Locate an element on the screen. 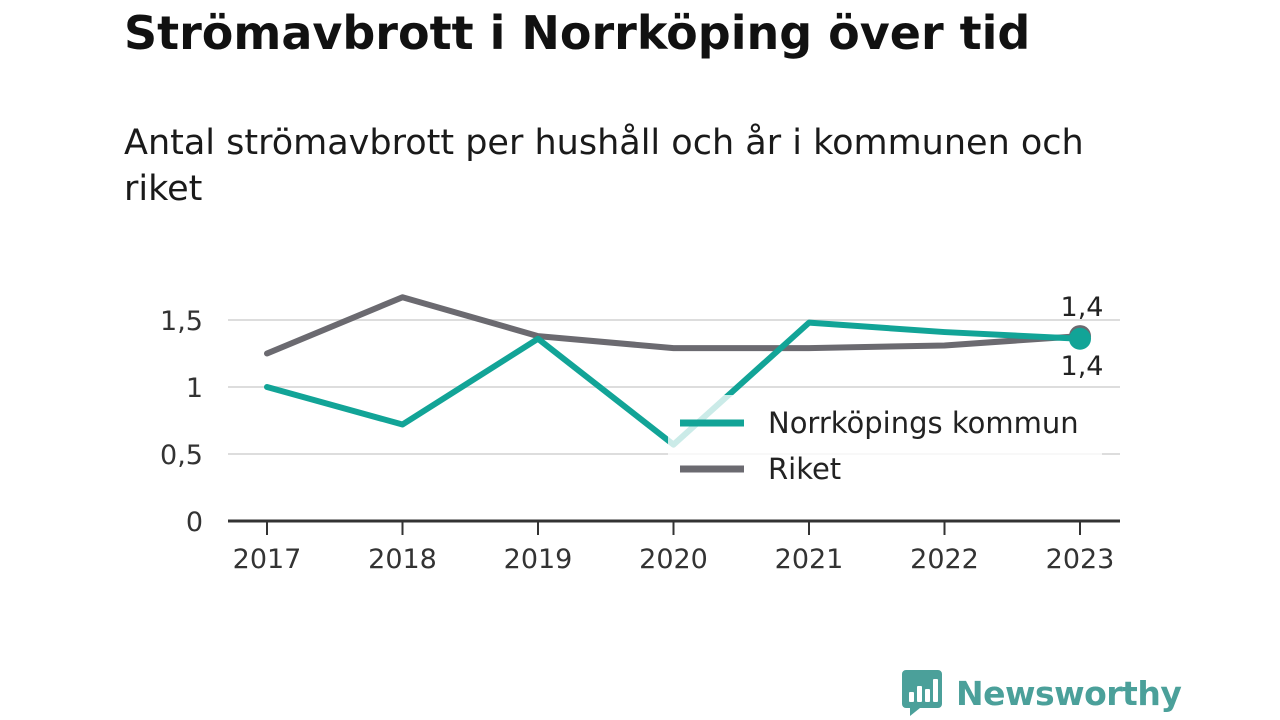 This screenshot has height=720, width=1280. x-tick-label: 2018 is located at coordinates (402, 559).